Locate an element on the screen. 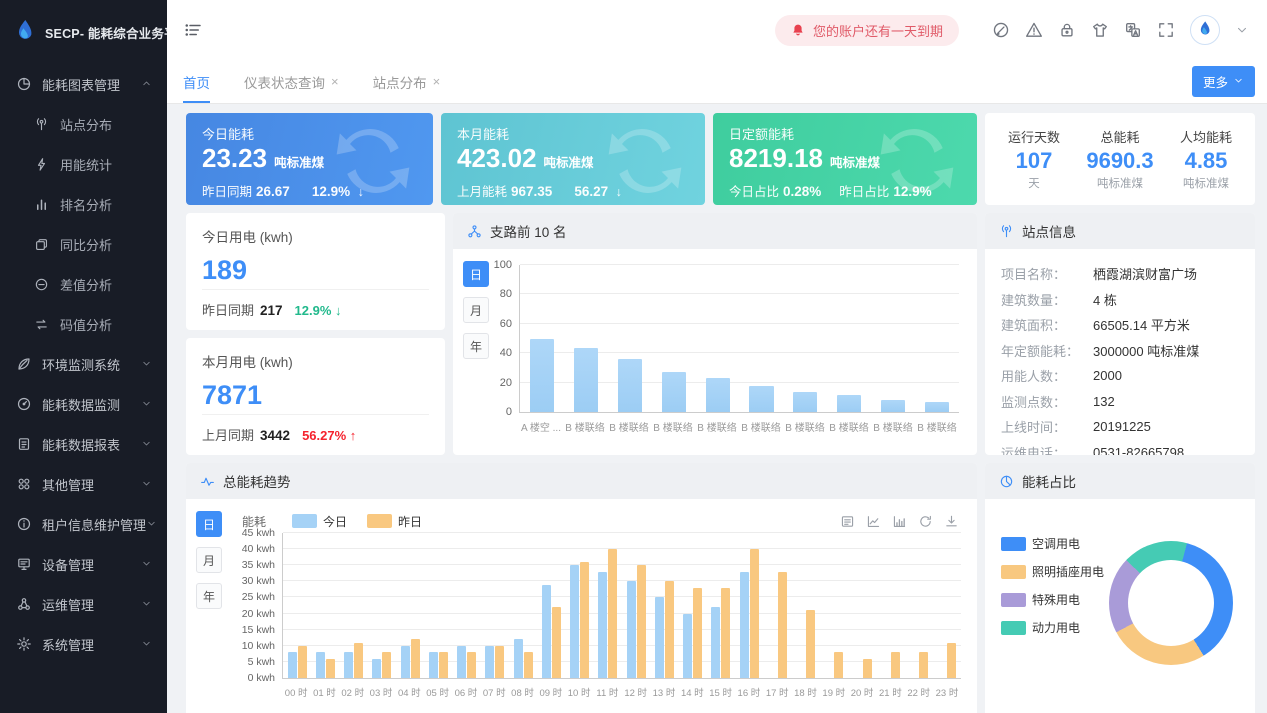 This screenshot has width=1267, height=713. pie-legend-item-照明插座用电: 照明插座用电 is located at coordinates (1052, 571).